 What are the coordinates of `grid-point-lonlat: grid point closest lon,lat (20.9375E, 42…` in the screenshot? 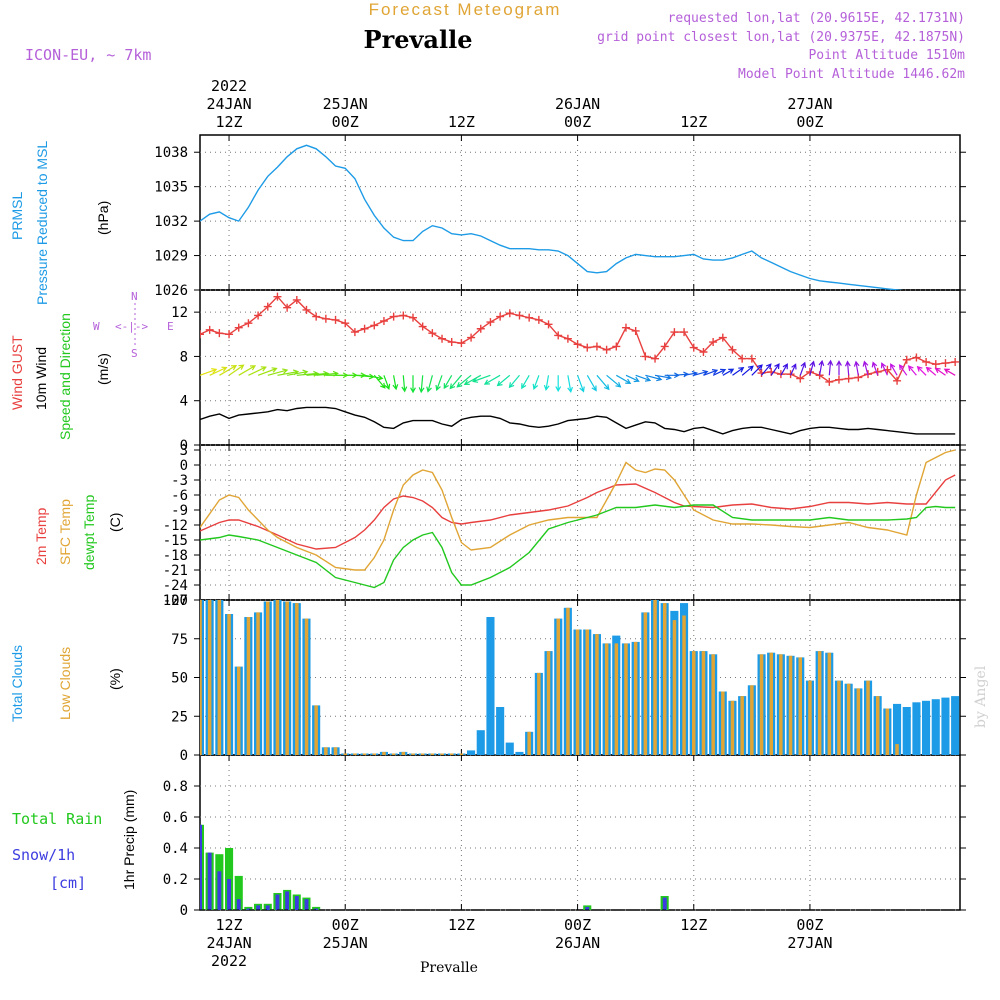 It's located at (781, 37).